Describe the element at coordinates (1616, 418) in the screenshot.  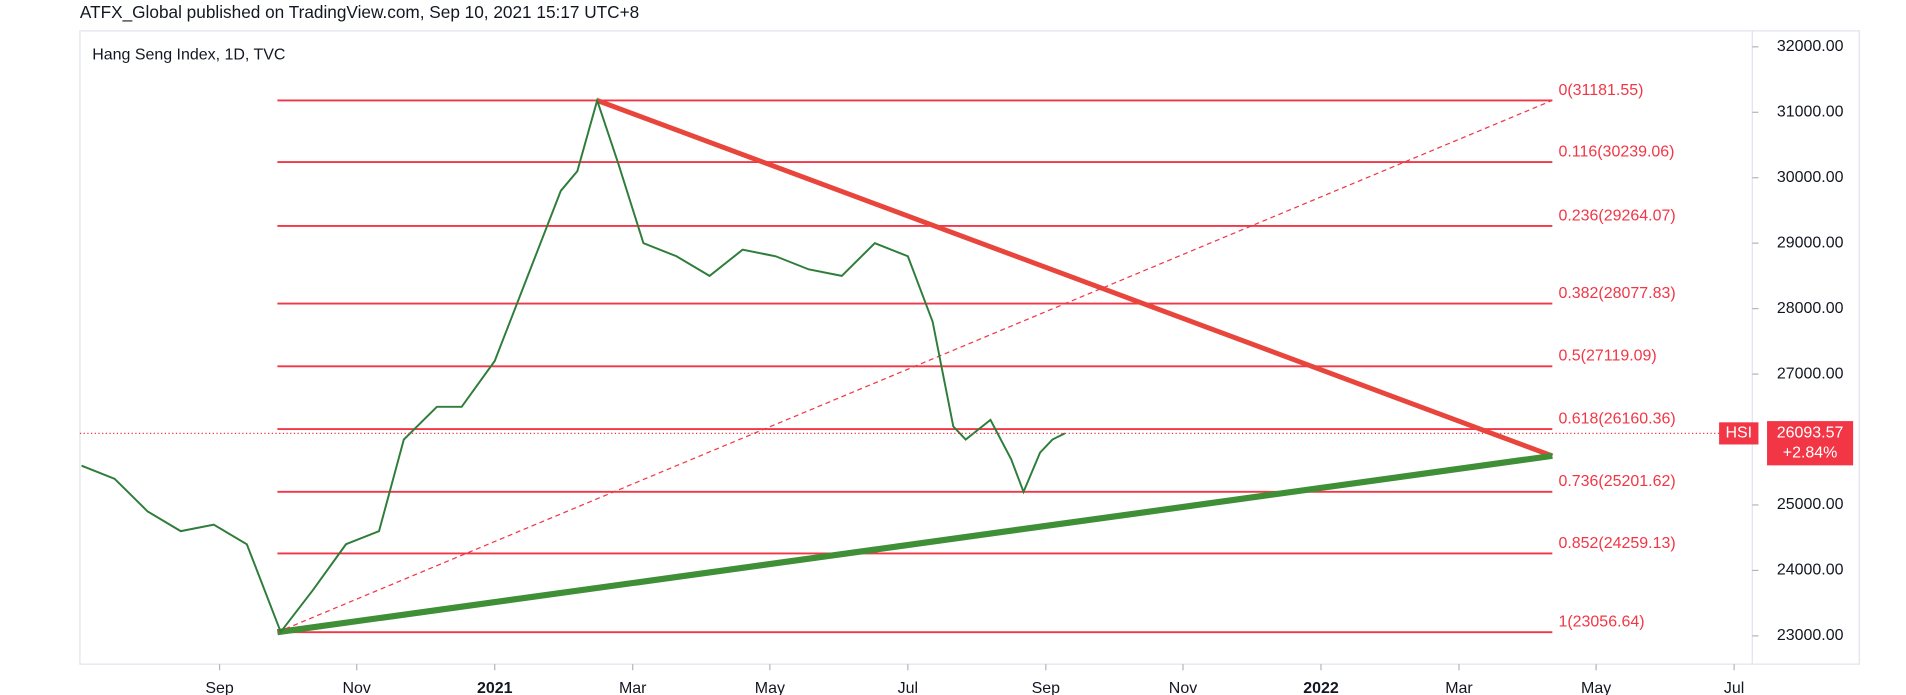
I see `fib-label: 0.618(26160.36)` at that location.